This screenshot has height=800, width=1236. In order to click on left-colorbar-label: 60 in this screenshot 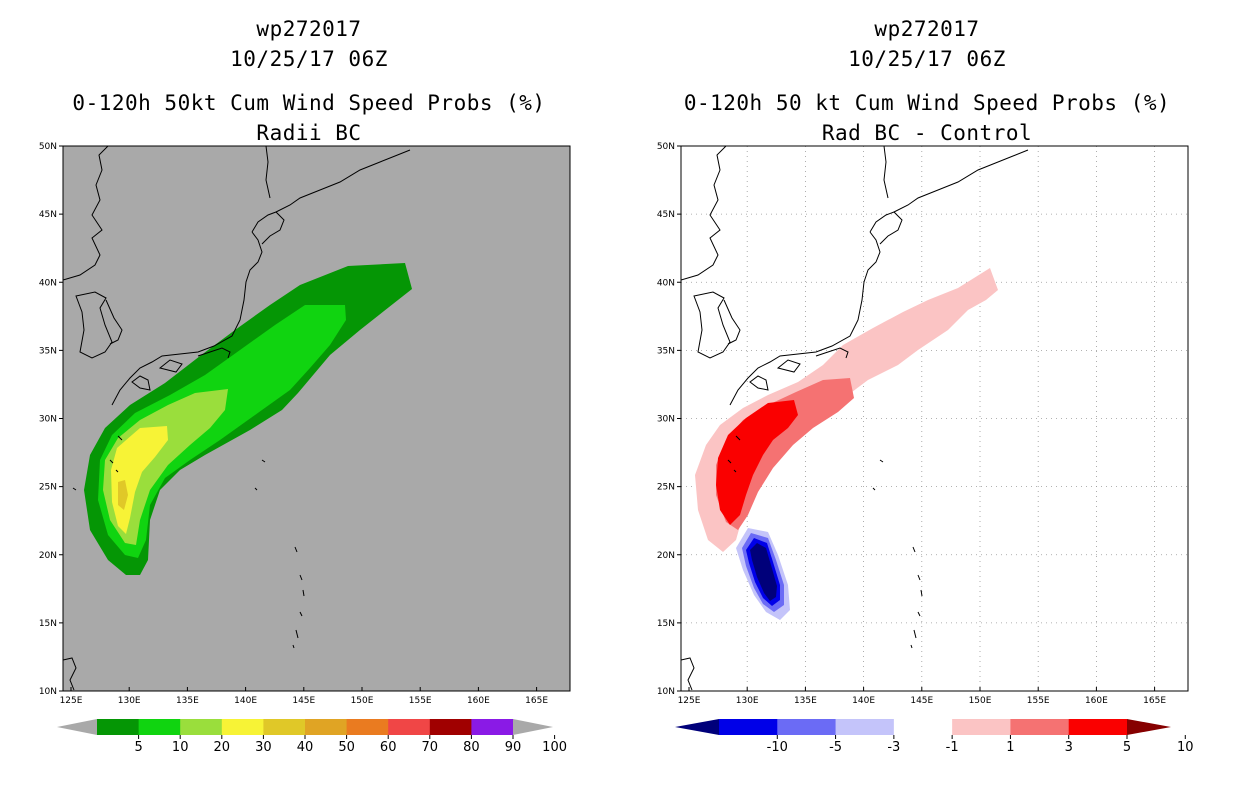, I will do `click(388, 747)`.